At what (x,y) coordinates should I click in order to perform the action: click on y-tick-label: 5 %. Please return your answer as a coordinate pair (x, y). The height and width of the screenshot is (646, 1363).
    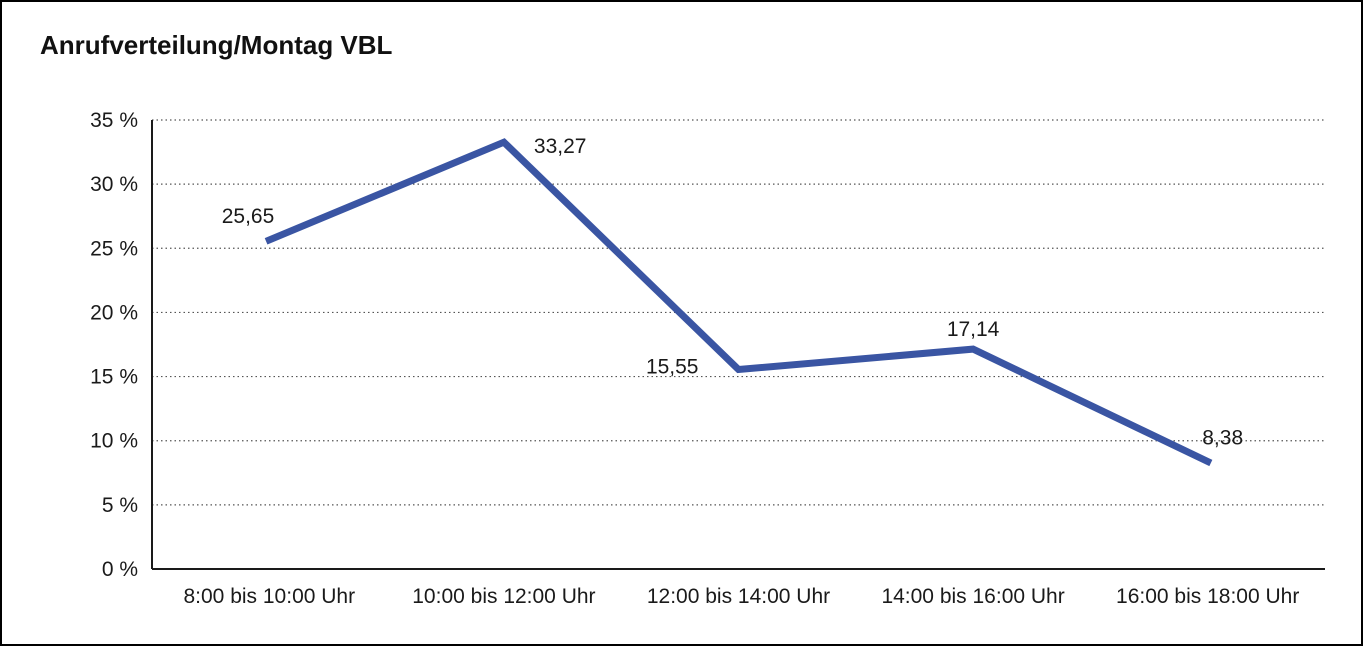
    Looking at the image, I should click on (120, 505).